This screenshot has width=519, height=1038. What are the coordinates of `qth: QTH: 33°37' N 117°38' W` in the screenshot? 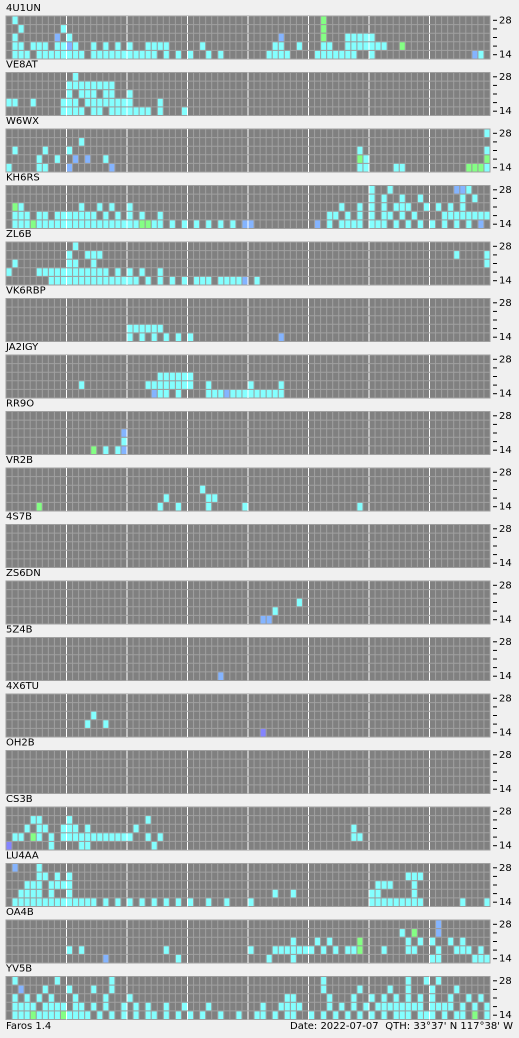 It's located at (449, 1026).